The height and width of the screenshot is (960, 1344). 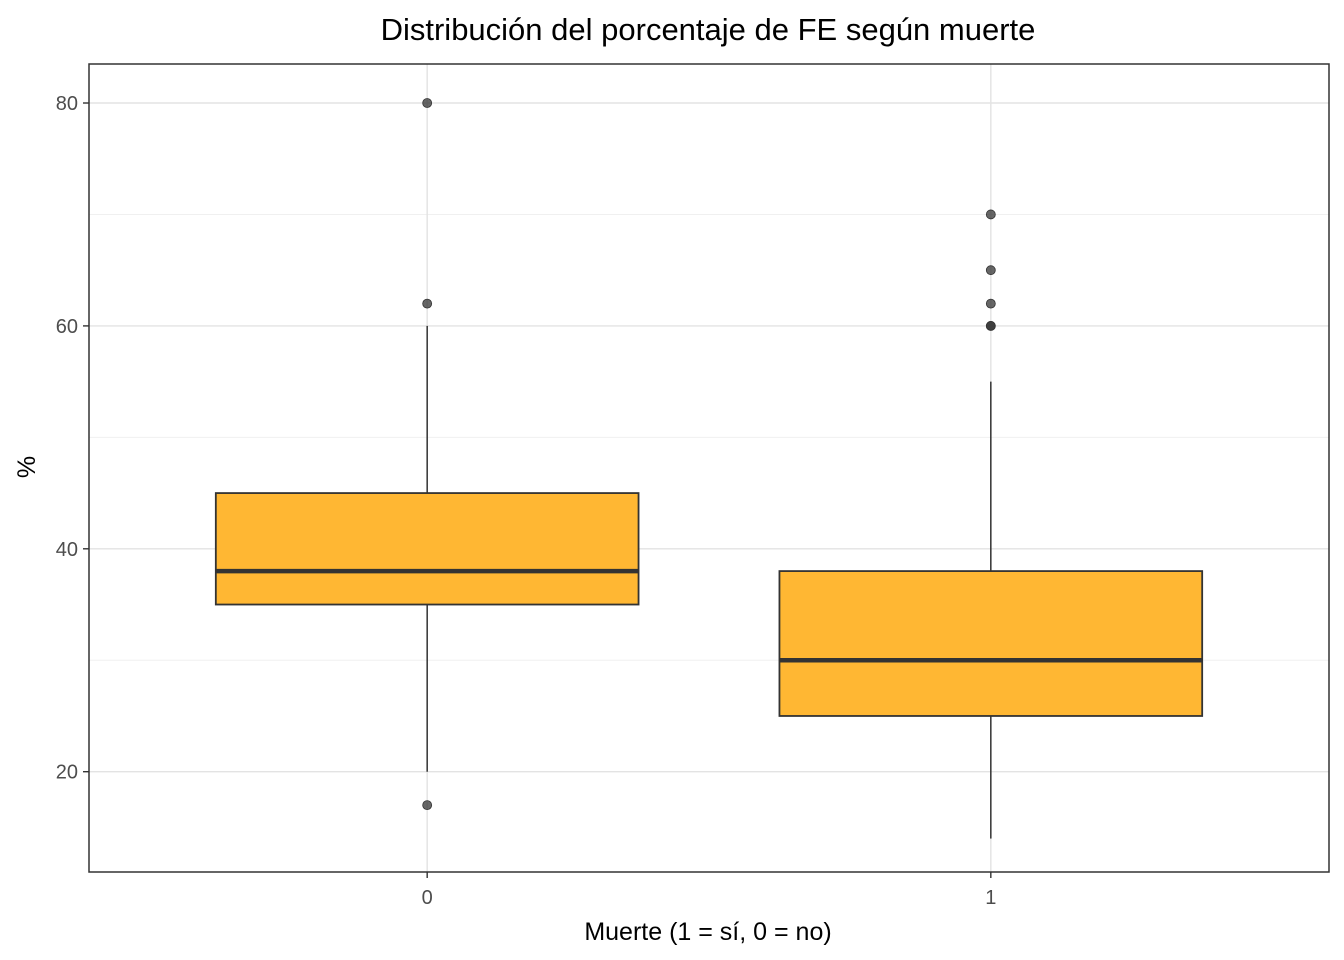 I want to click on y-tick-label: 20, so click(x=67, y=773).